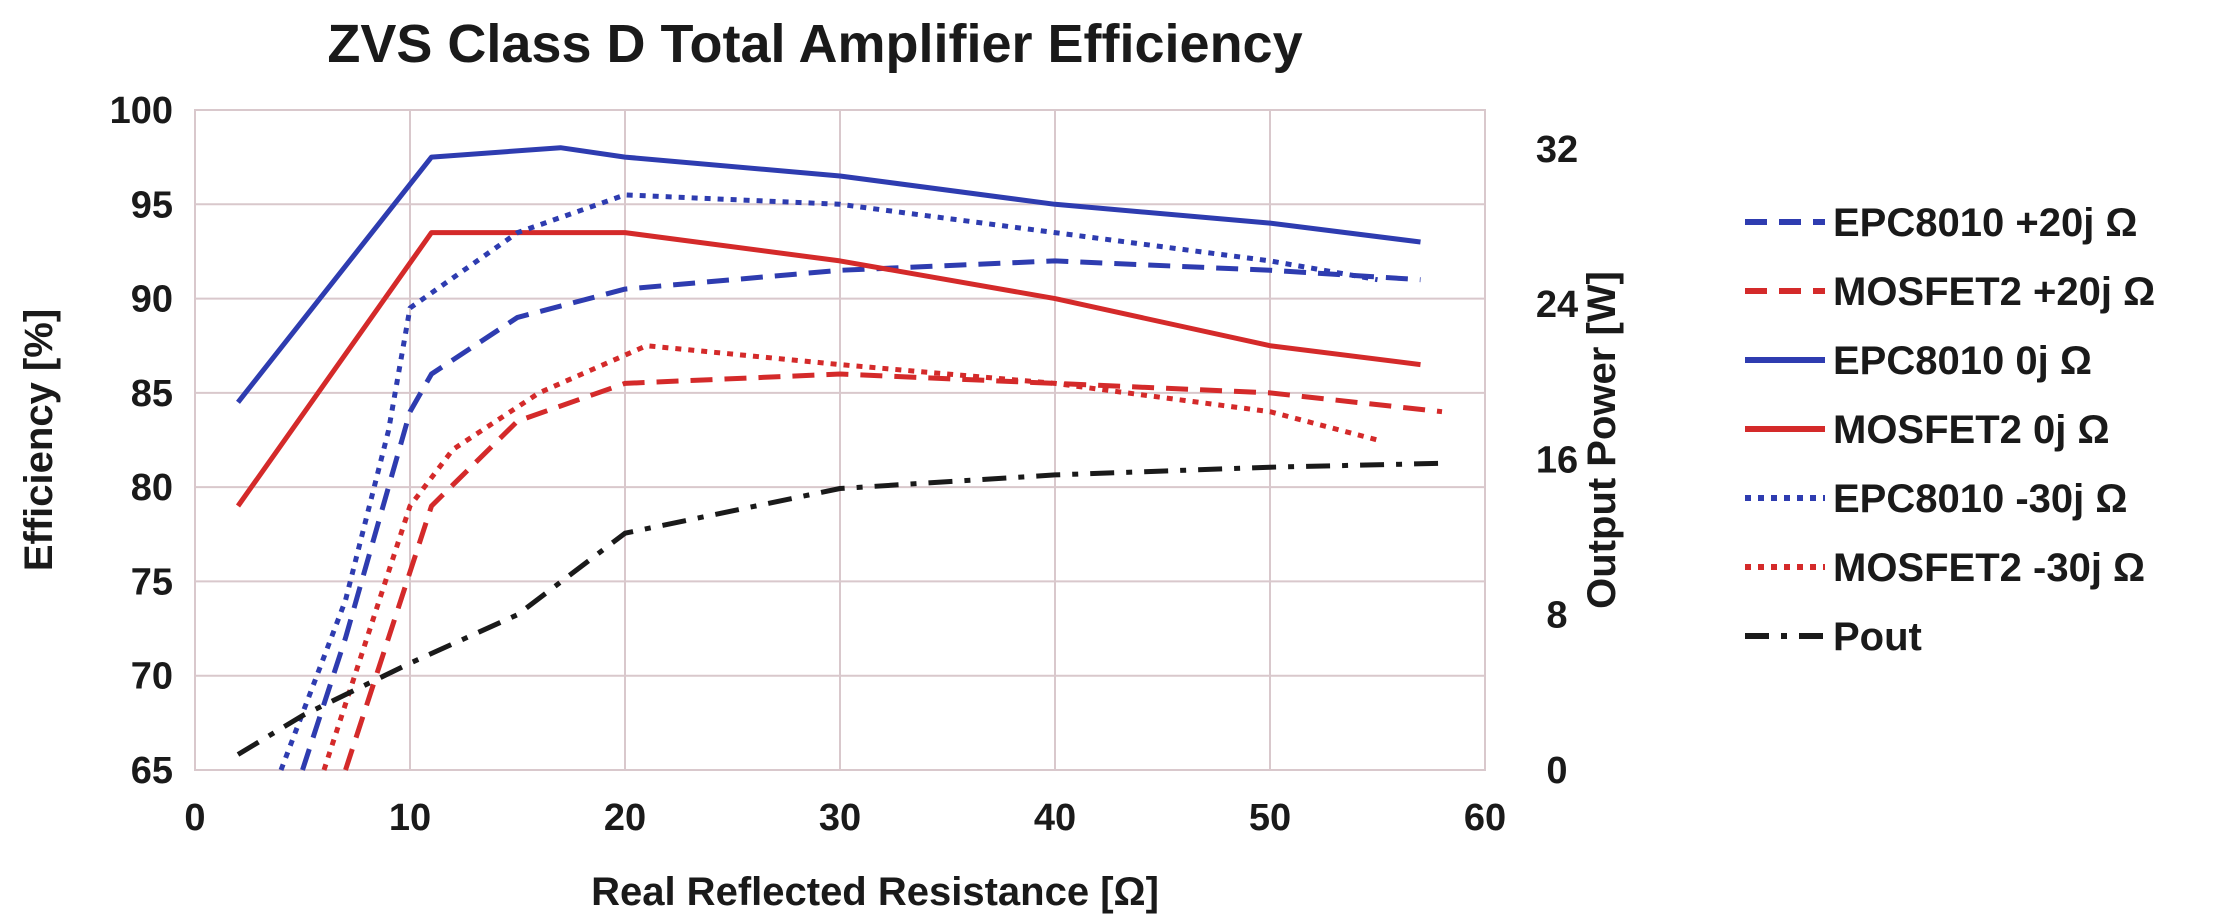 Image resolution: width=2237 pixels, height=924 pixels. I want to click on y-tick-label: 100, so click(141, 111).